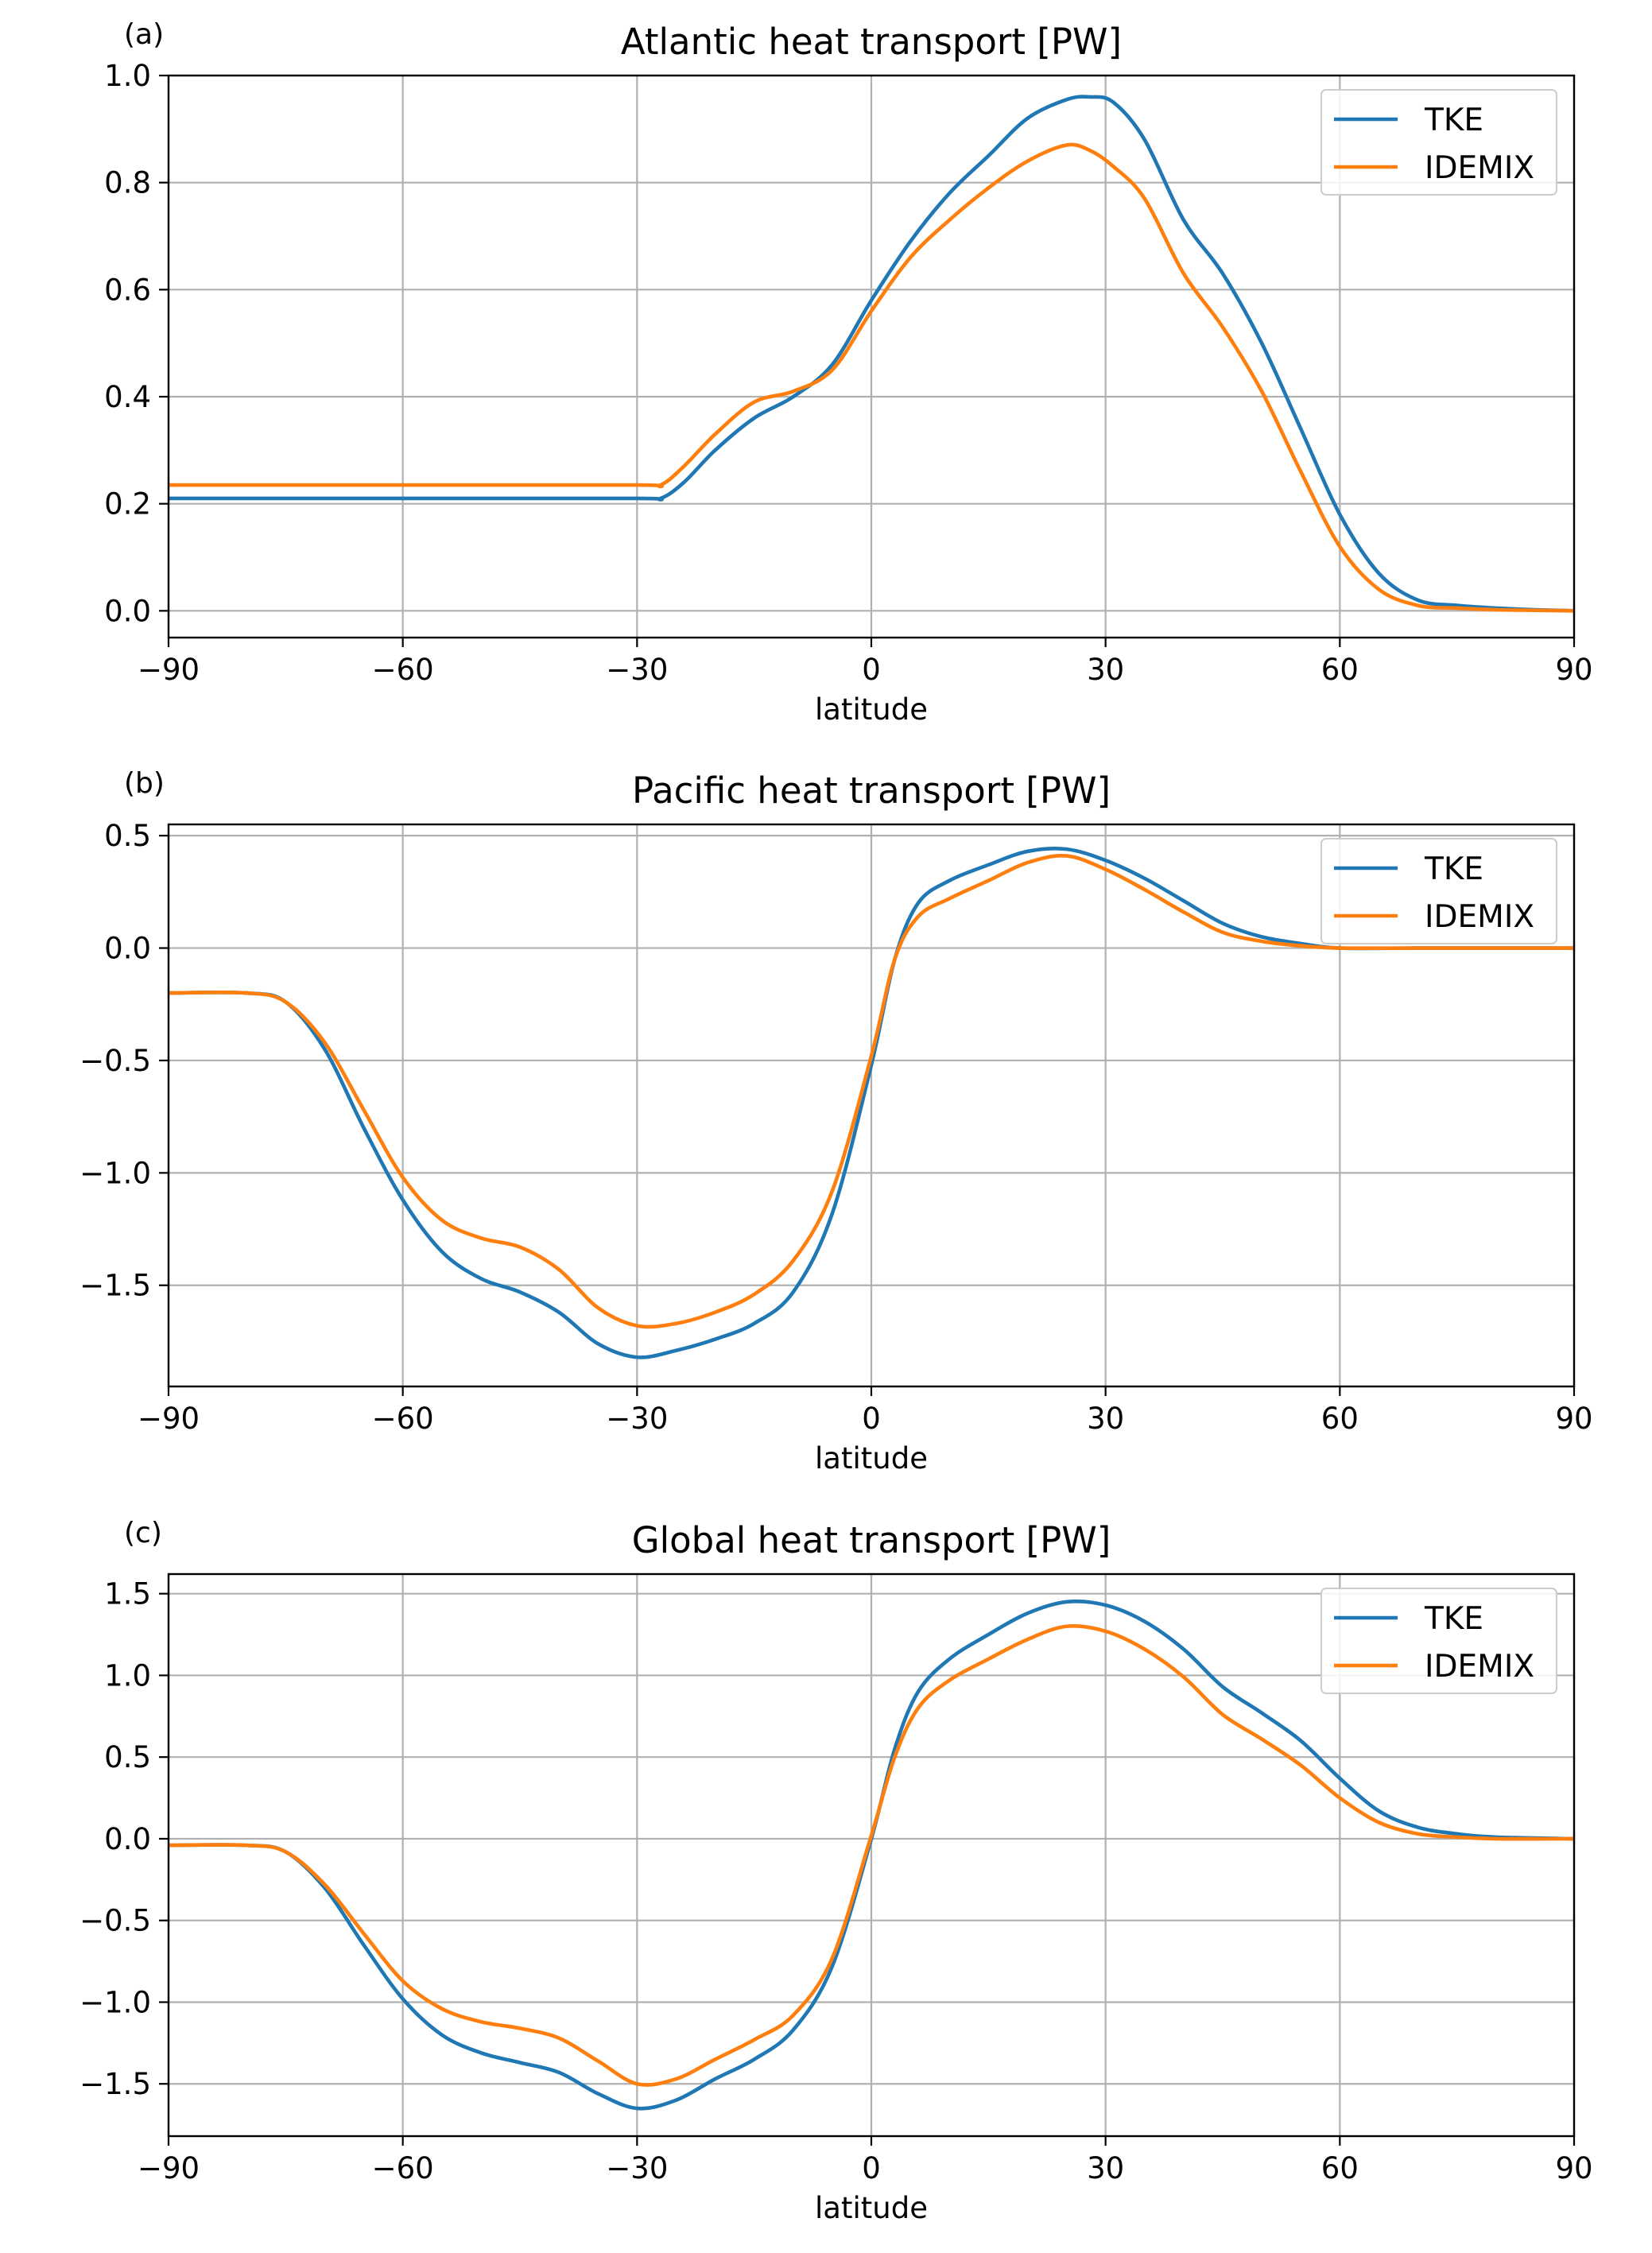 Image resolution: width=1652 pixels, height=2253 pixels. I want to click on y-tick-label: 0.8, so click(127, 183).